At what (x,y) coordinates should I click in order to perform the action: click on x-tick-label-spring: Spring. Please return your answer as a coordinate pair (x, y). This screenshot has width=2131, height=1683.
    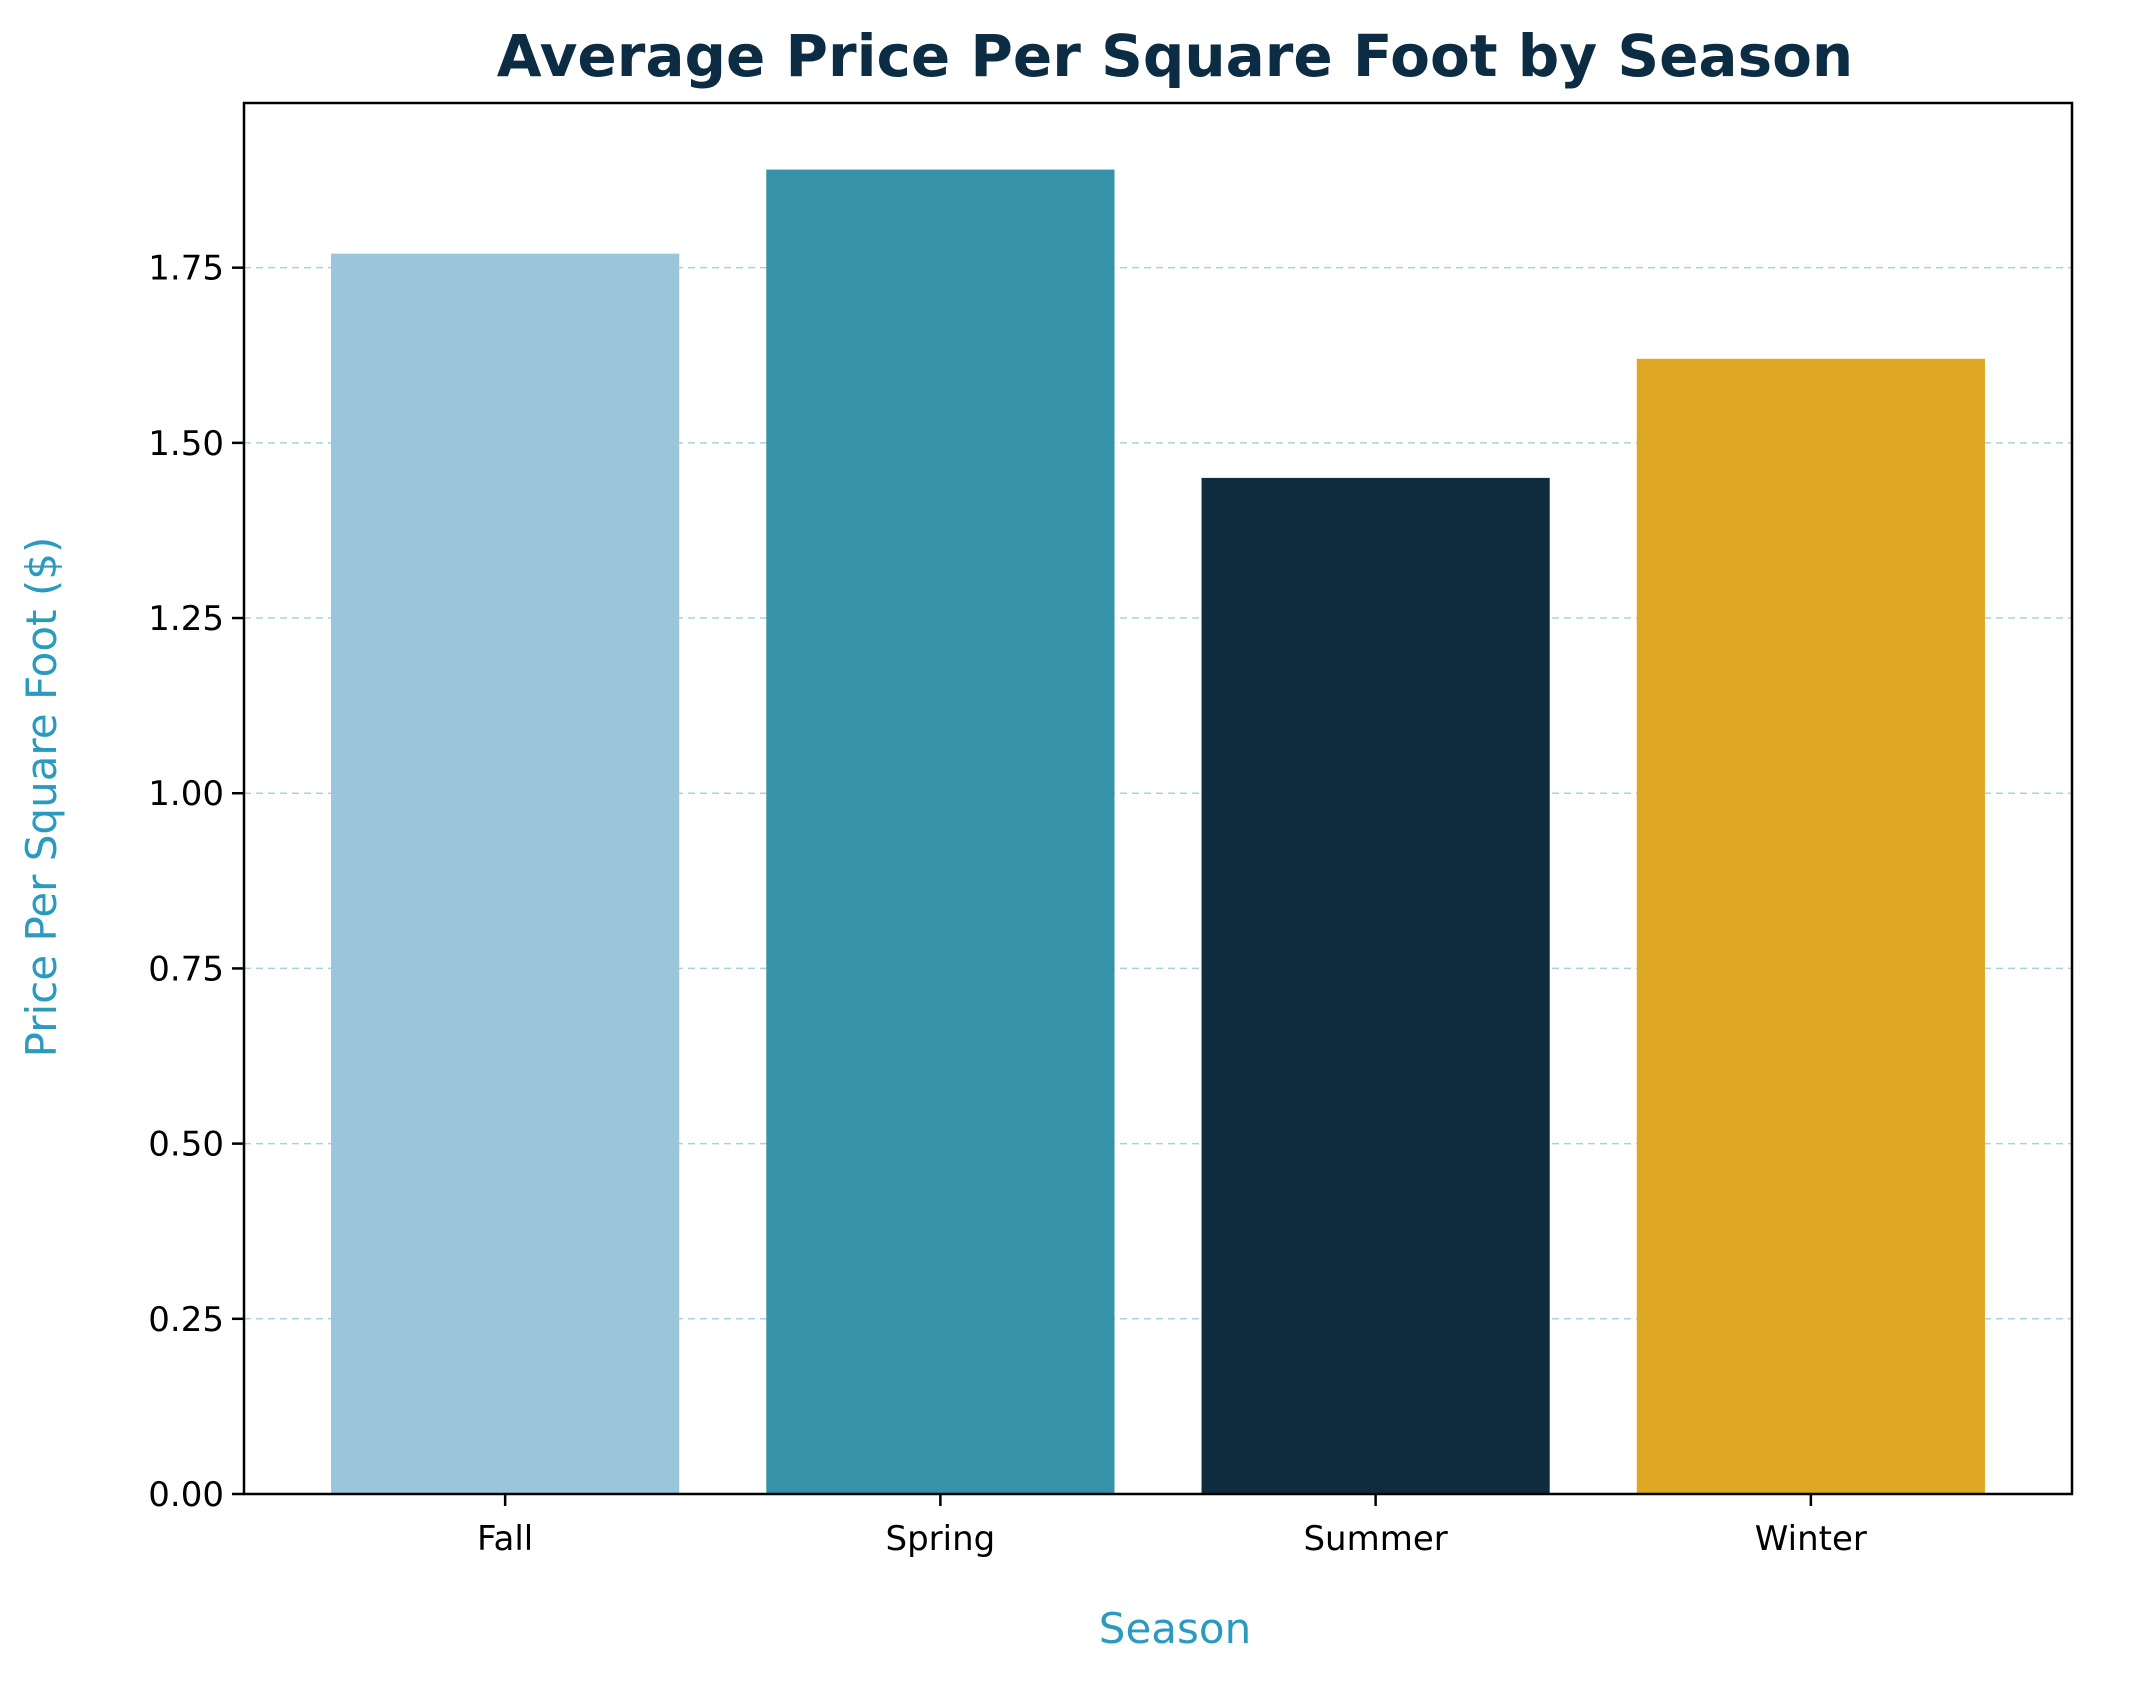
    Looking at the image, I should click on (941, 1539).